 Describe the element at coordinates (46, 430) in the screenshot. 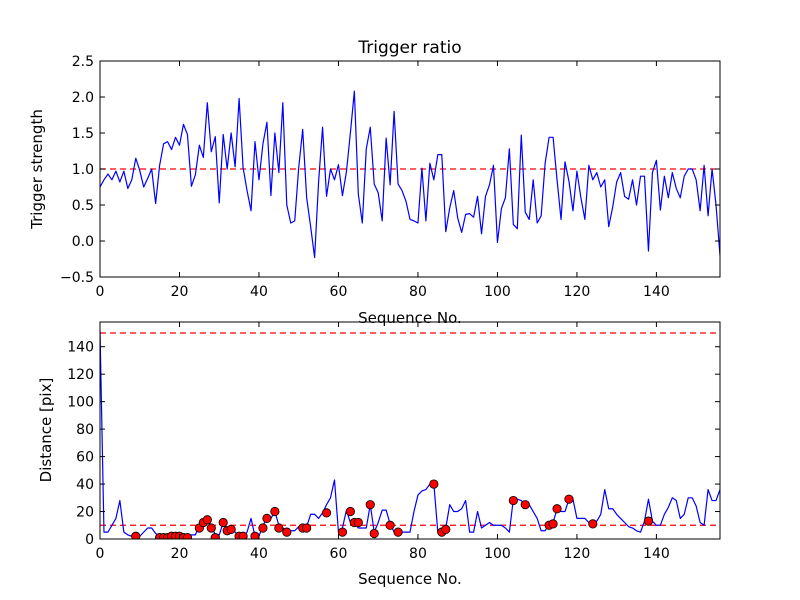

I see `y-axis-label: Distance [pix]` at that location.